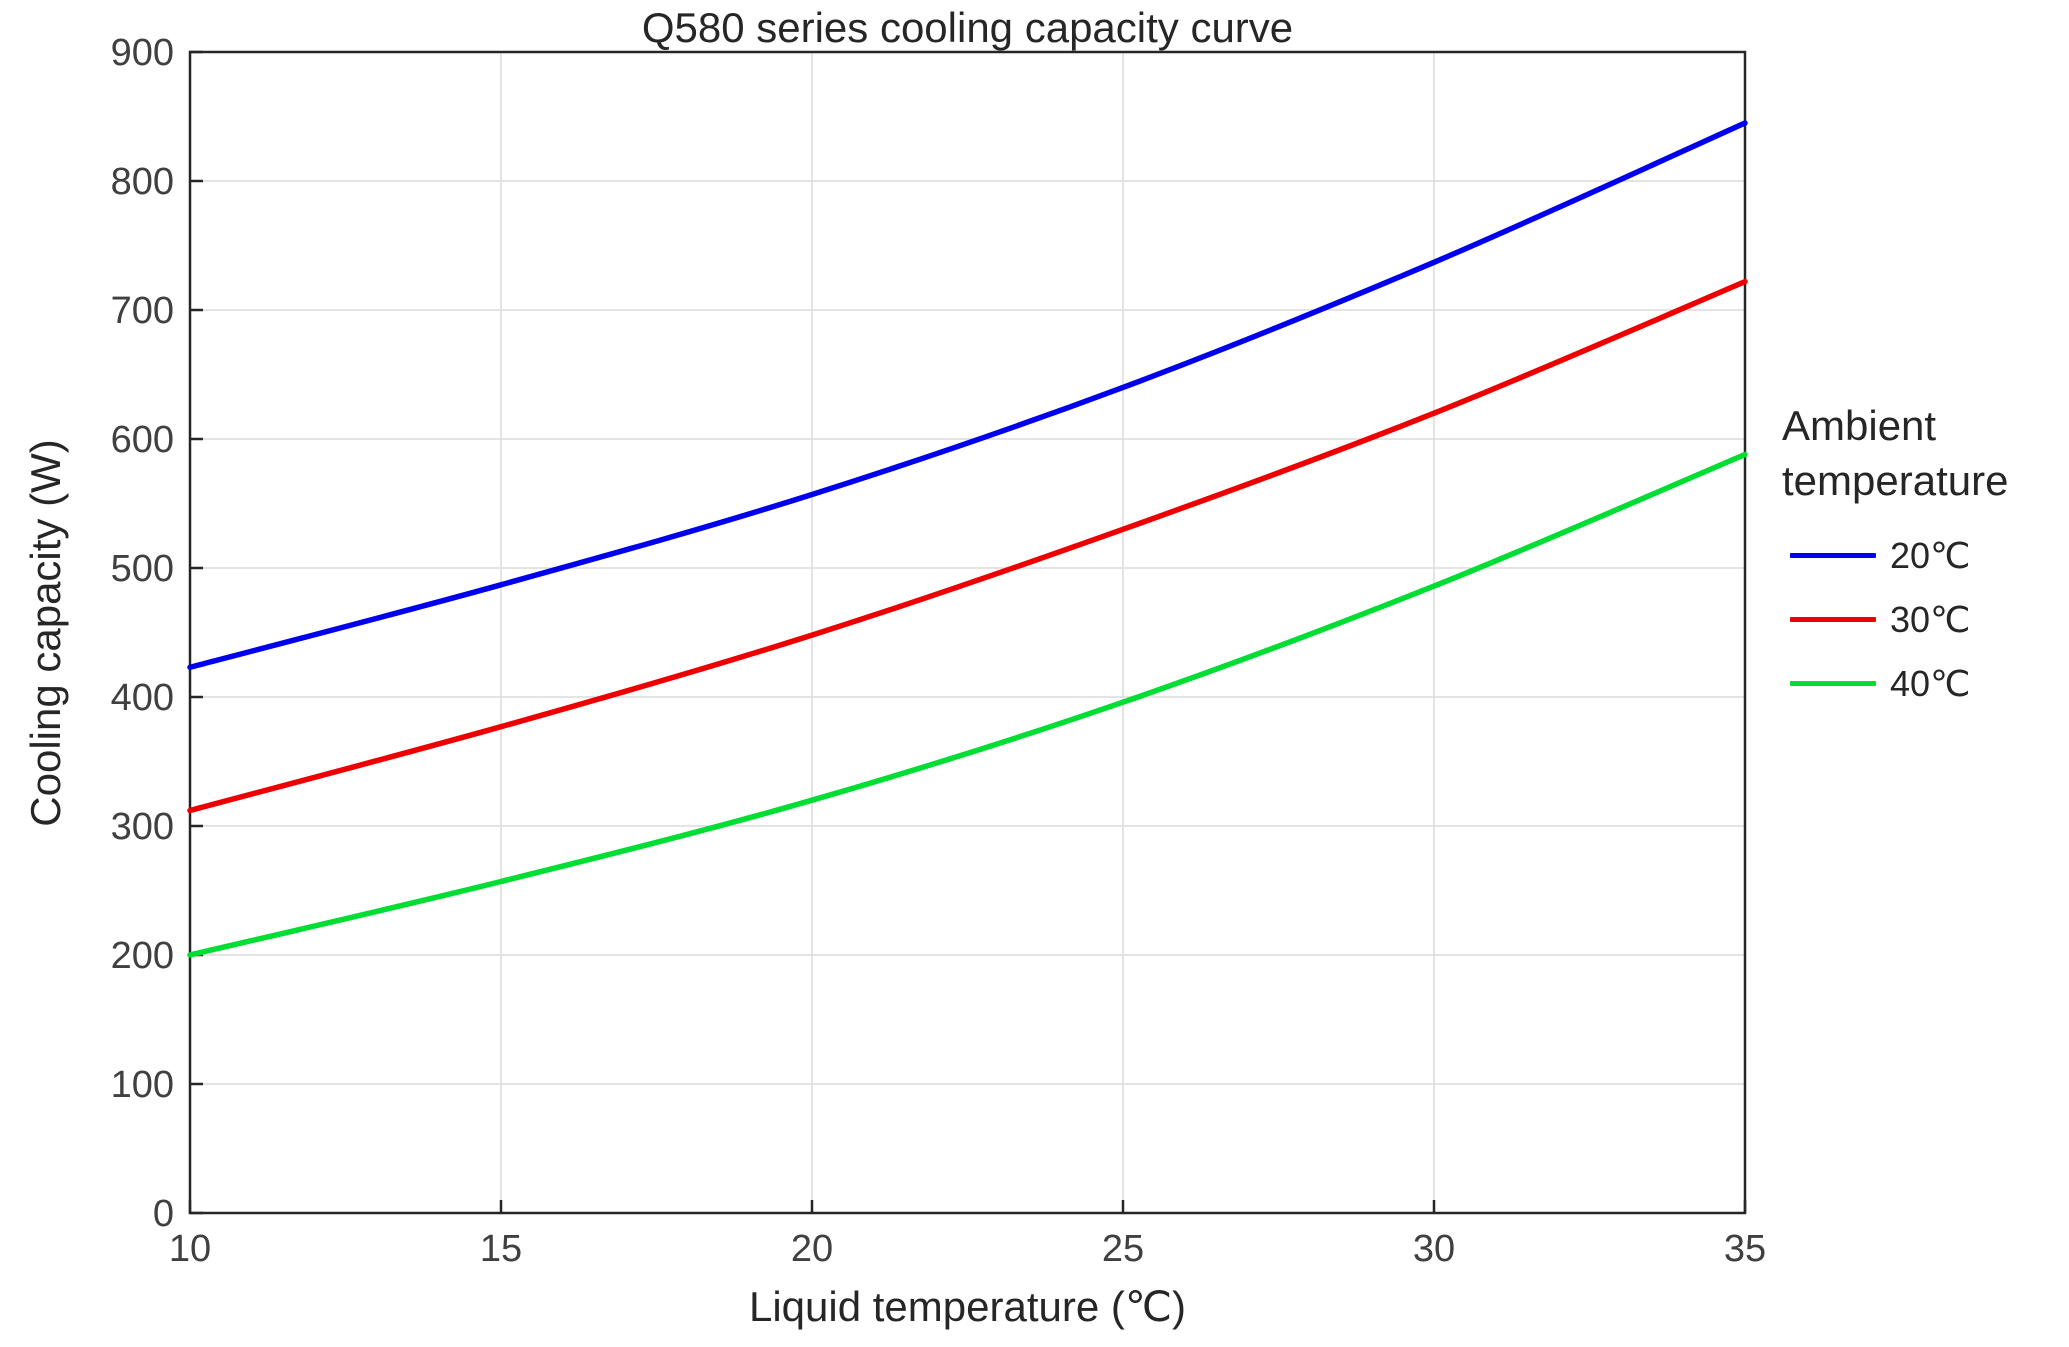 The image size is (2069, 1347). I want to click on x-axis-label: Liquid temperature (℃), so click(967, 1306).